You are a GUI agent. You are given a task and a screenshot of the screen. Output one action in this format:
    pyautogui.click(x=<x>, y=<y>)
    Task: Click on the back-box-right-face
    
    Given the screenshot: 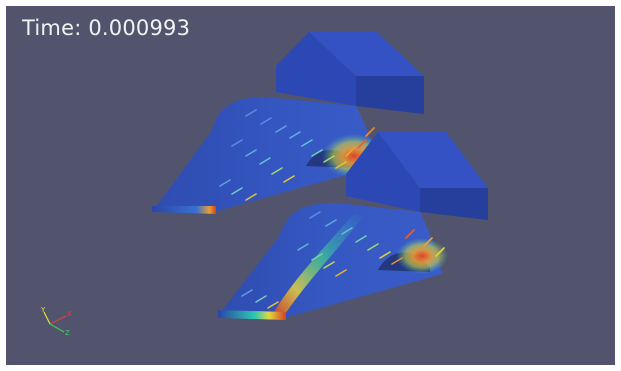 What is the action you would take?
    pyautogui.click(x=390, y=95)
    